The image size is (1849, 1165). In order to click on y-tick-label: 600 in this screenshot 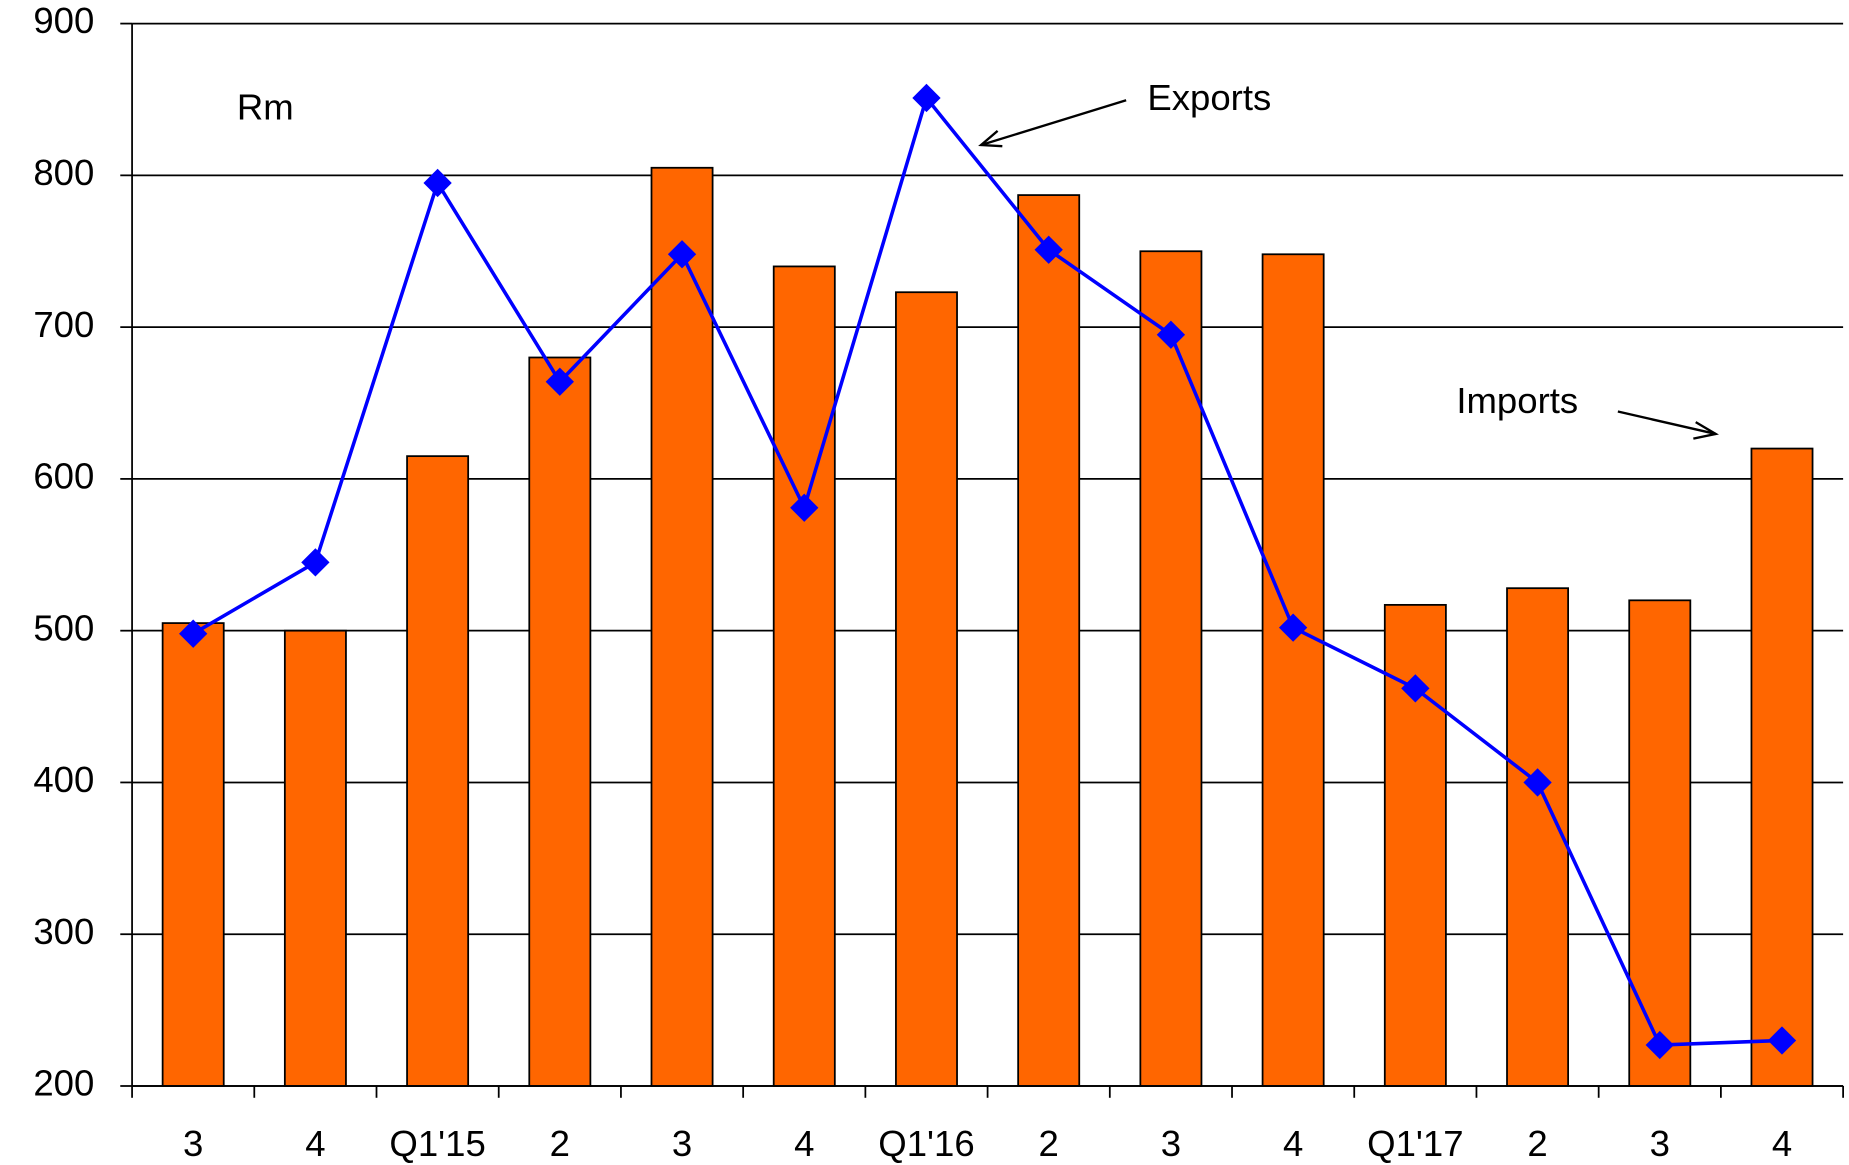, I will do `click(63, 476)`.